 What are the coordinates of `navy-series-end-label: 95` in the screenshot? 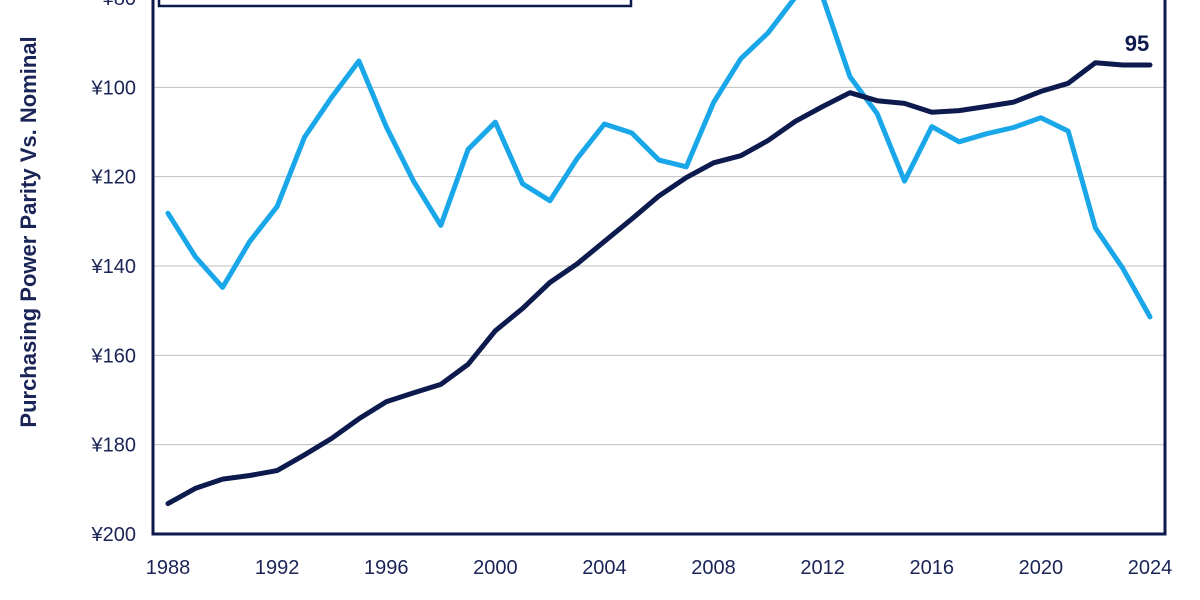 It's located at (1137, 43).